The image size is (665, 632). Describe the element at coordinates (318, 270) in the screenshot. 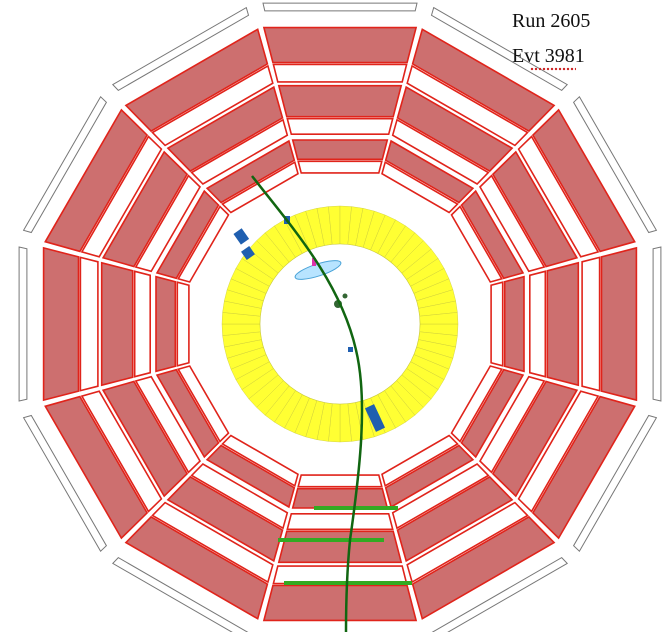

I see `vertex-cluster` at that location.